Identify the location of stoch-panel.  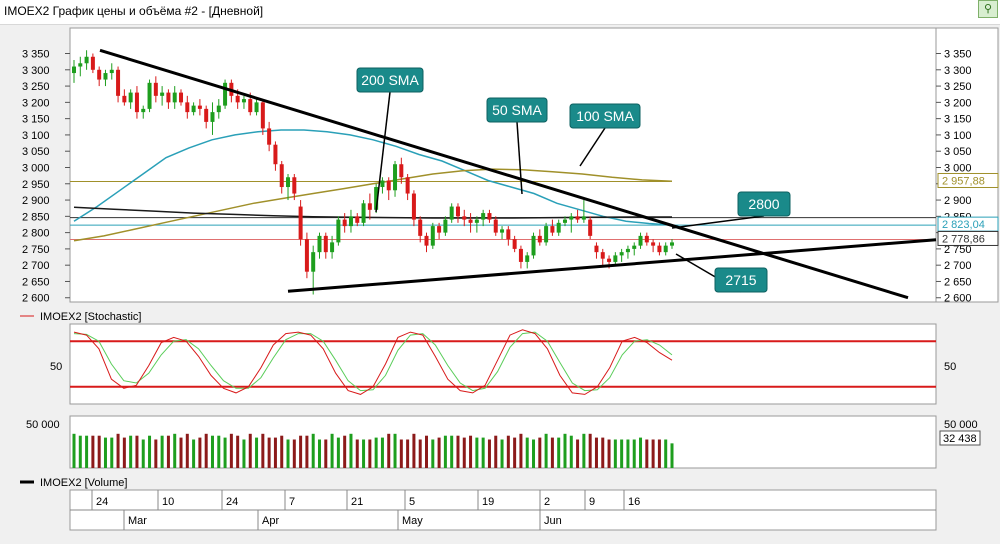
(503, 364).